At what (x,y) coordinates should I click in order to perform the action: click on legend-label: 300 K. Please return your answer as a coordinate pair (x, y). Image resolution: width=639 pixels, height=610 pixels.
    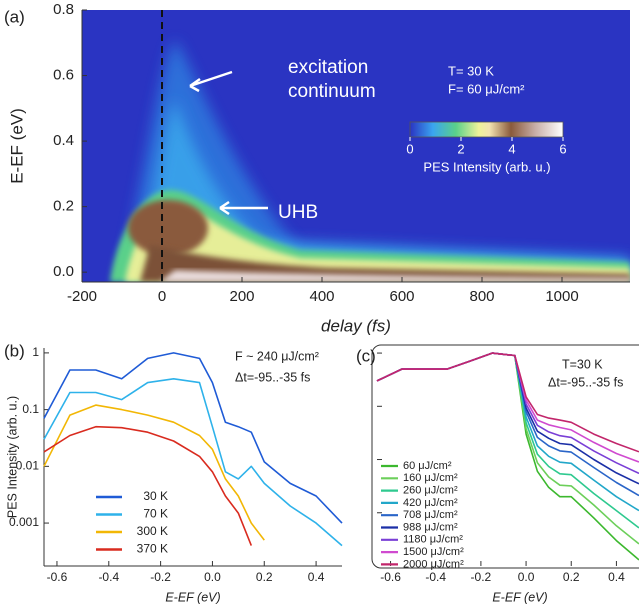
    Looking at the image, I should click on (152, 531).